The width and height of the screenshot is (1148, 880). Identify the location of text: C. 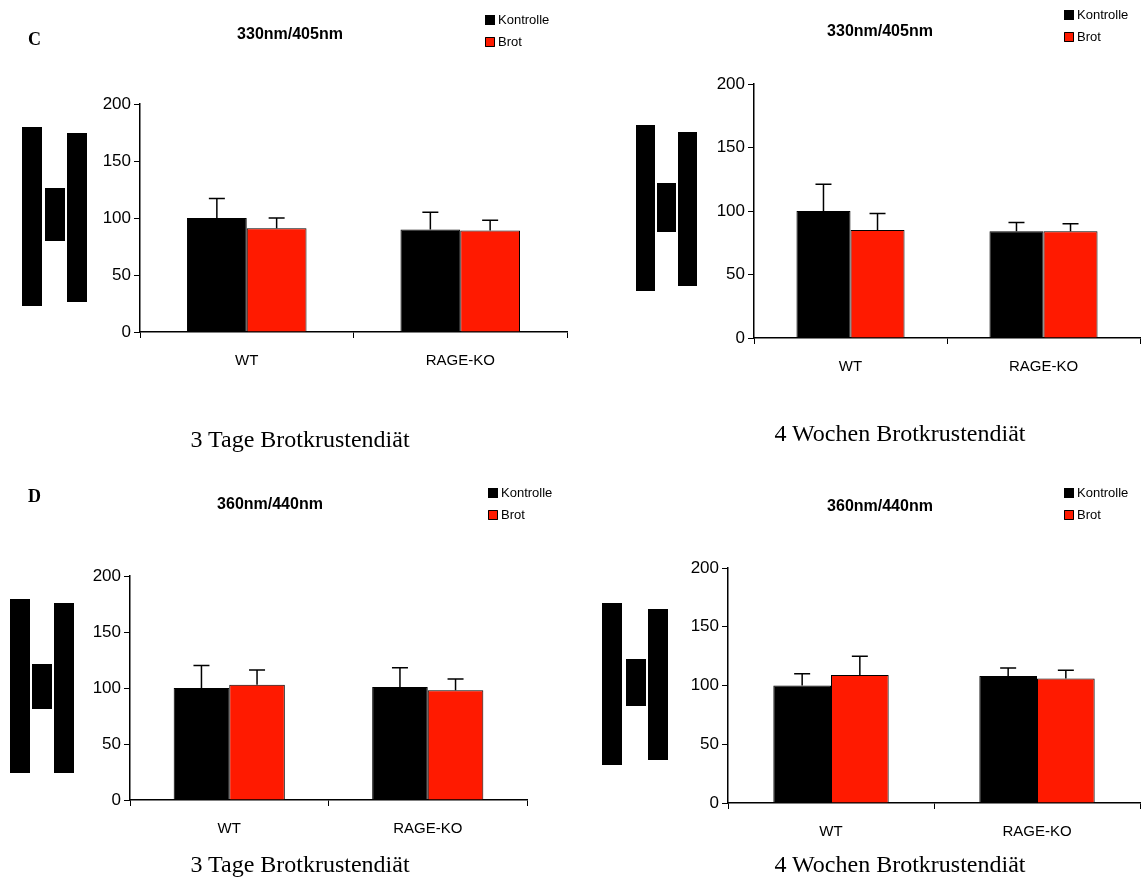
(34, 38).